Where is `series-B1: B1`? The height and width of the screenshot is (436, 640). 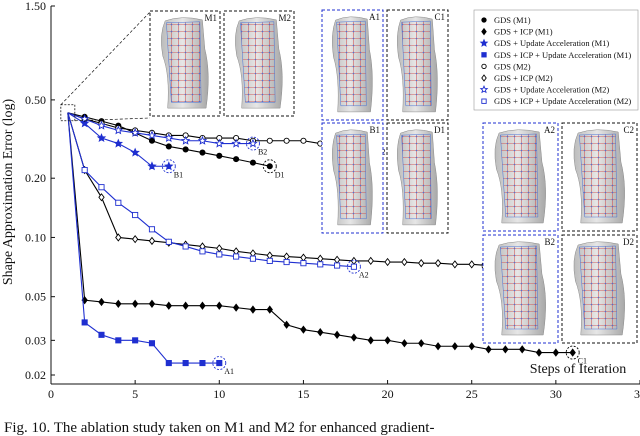
series-B1: B1 is located at coordinates (125, 145).